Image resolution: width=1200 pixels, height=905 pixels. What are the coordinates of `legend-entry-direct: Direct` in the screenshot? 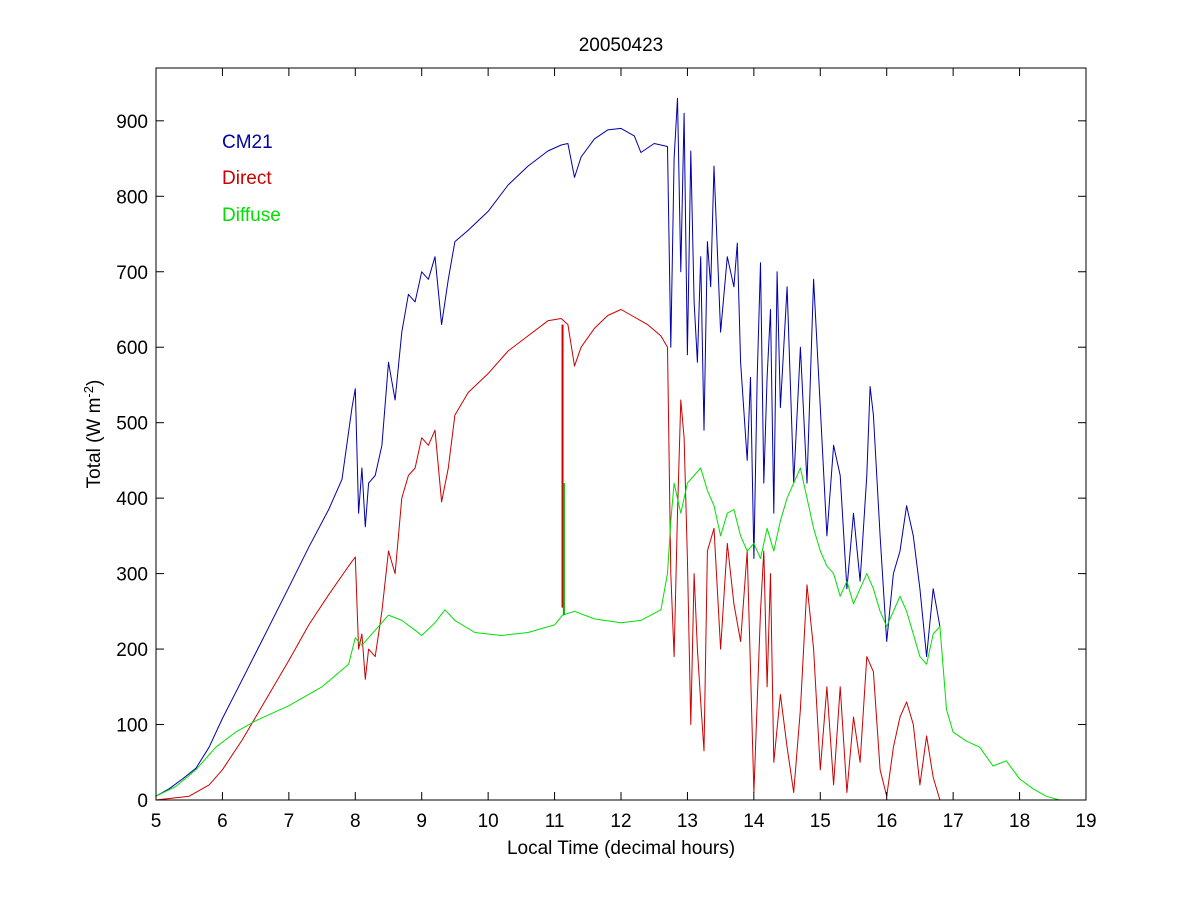 It's located at (247, 178).